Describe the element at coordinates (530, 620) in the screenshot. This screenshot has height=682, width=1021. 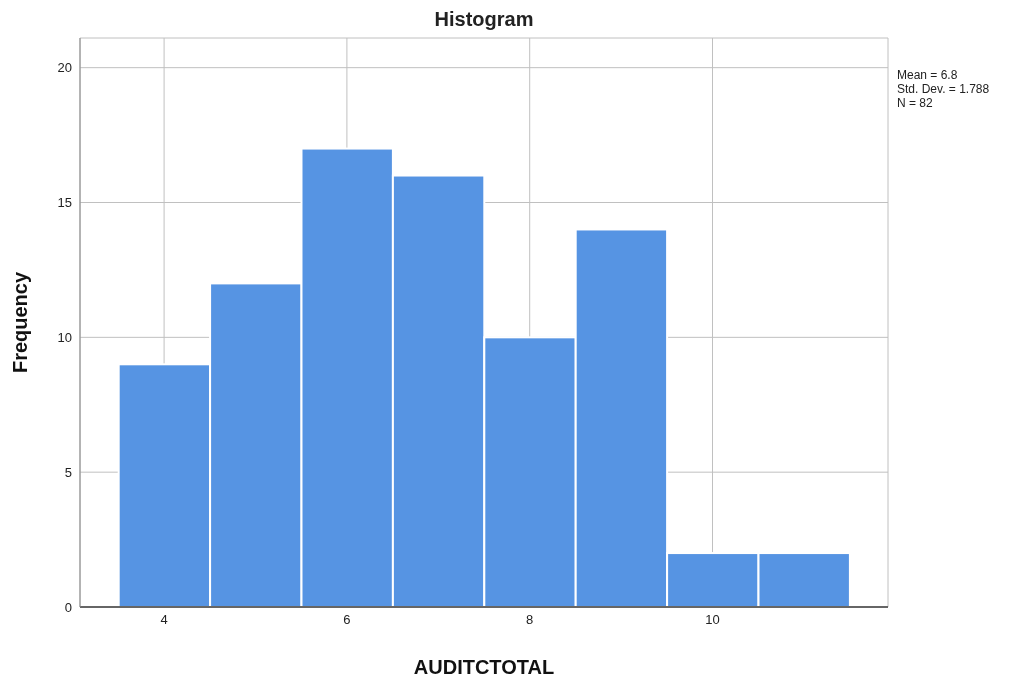
I see `x-tick-label: 8` at that location.